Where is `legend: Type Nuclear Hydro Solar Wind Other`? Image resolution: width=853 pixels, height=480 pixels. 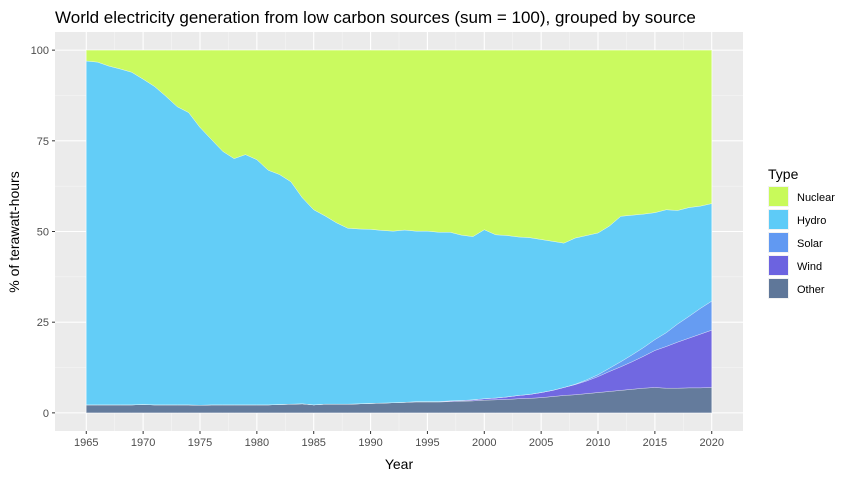 legend: Type Nuclear Hydro Solar Wind Other is located at coordinates (801, 232).